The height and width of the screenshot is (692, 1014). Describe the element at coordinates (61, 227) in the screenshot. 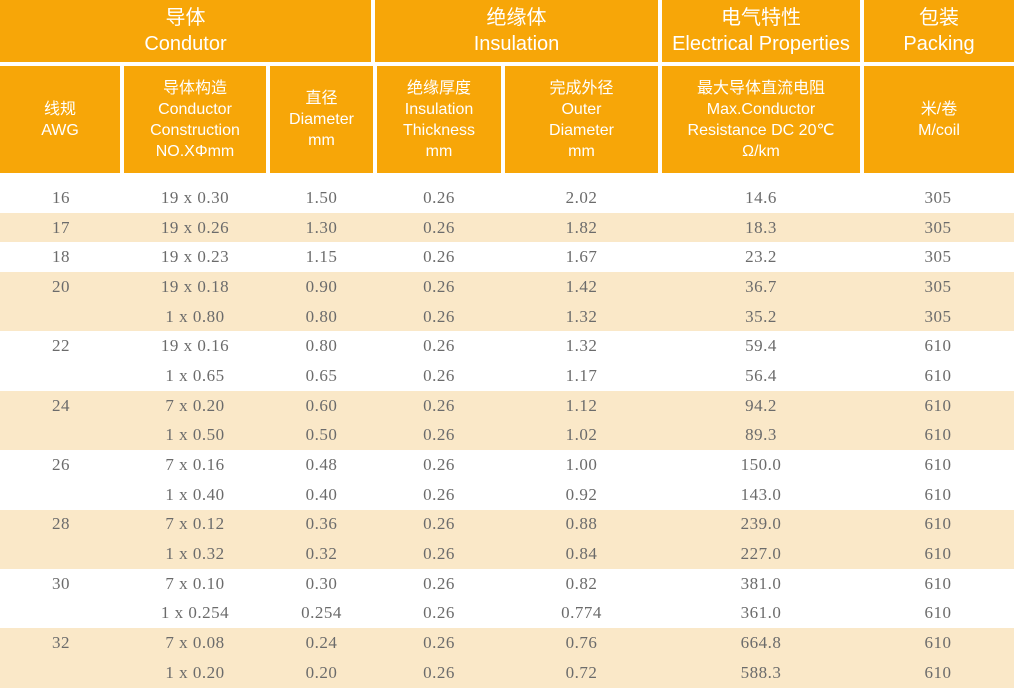

I see `table-cell-awg: 17` at that location.